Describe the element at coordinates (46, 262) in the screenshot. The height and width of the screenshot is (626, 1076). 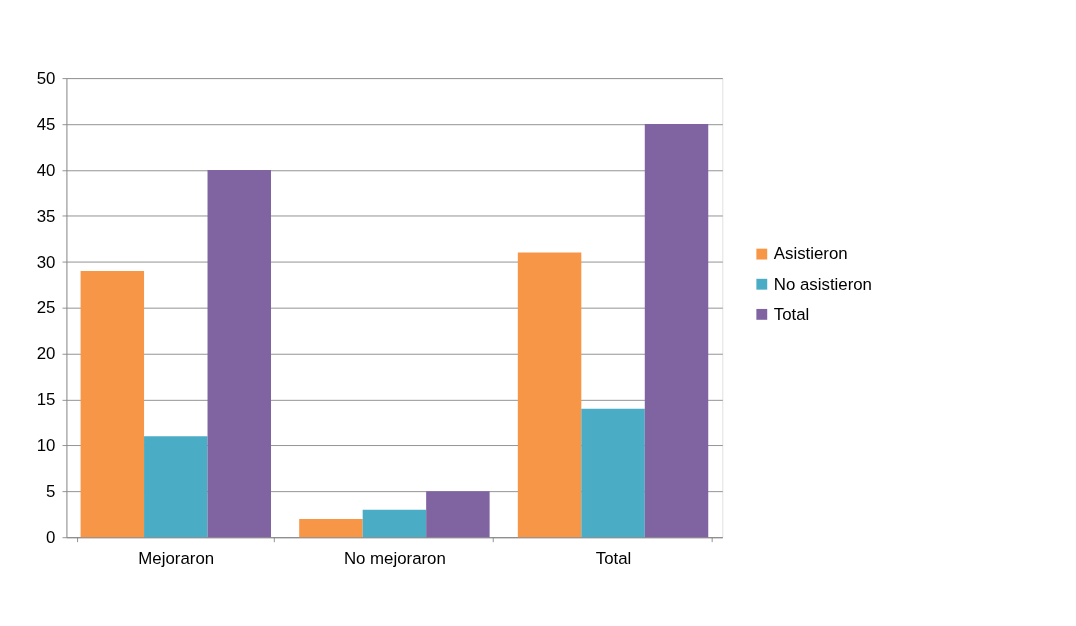
I see `y-tick-label: 30` at that location.